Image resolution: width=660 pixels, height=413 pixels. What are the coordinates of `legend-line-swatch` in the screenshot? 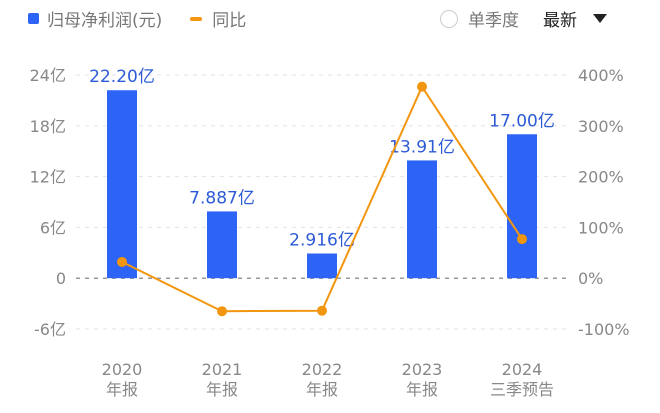 It's located at (196, 18).